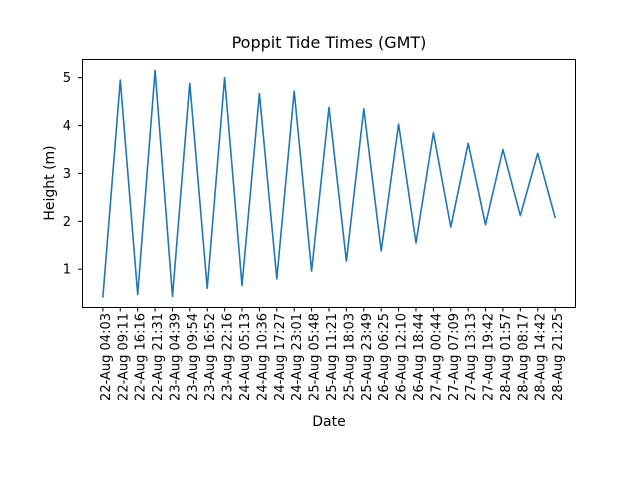 The image size is (640, 480). What do you see at coordinates (67, 270) in the screenshot?
I see `y-tick-label: 1` at bounding box center [67, 270].